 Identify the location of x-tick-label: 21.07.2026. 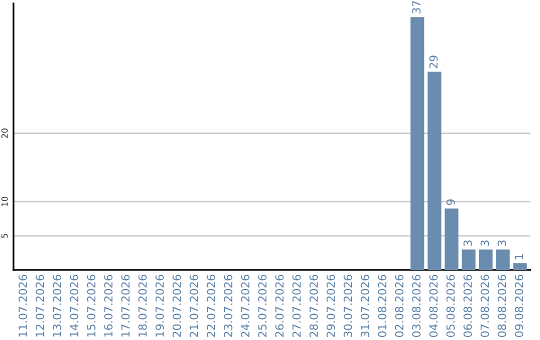
(194, 305).